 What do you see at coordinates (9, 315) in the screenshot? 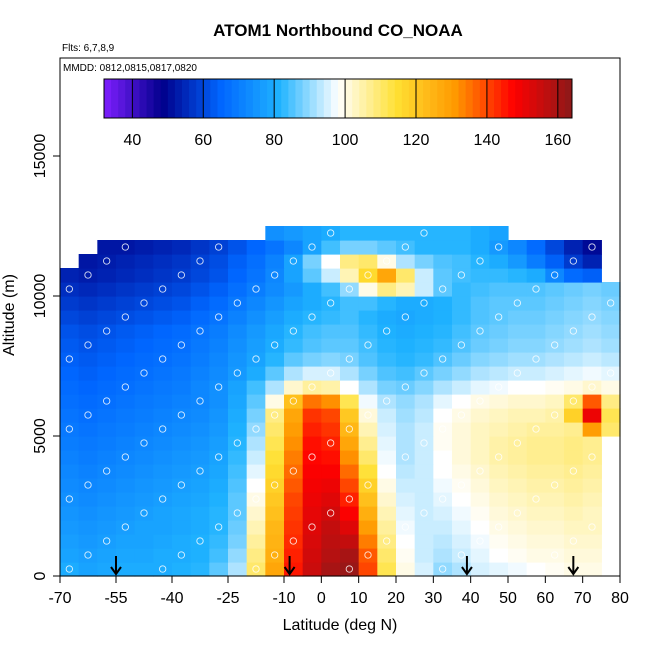
I see `y-axis-label: Altitude (m)` at bounding box center [9, 315].